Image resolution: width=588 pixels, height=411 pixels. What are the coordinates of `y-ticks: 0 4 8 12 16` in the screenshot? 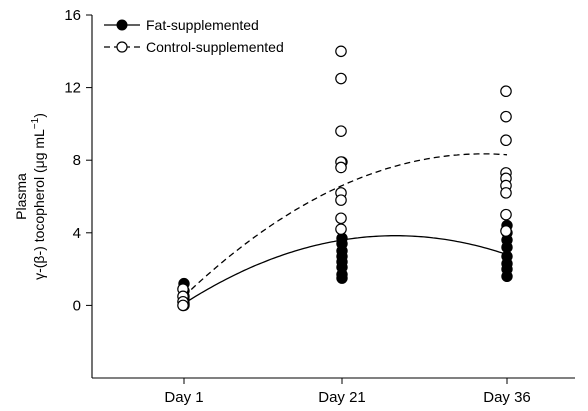 It's located at (78, 160).